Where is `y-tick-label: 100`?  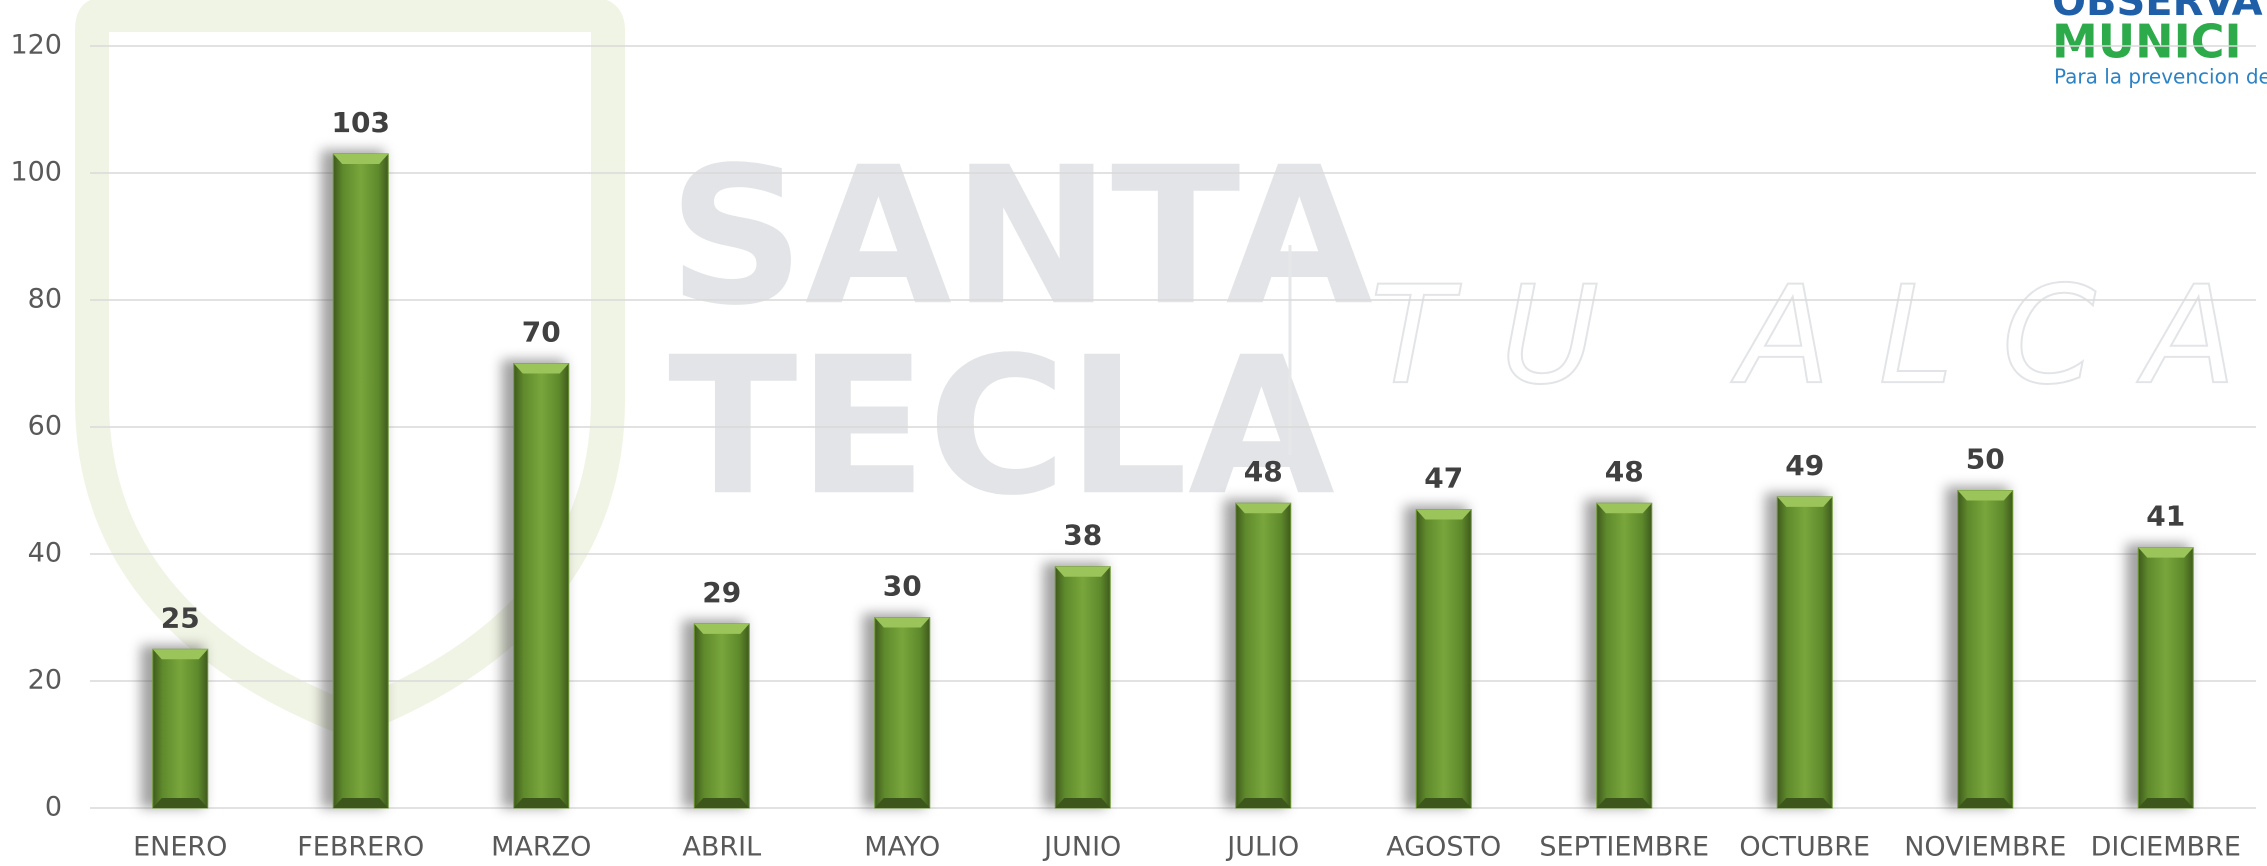 y-tick-label: 100 is located at coordinates (36, 172).